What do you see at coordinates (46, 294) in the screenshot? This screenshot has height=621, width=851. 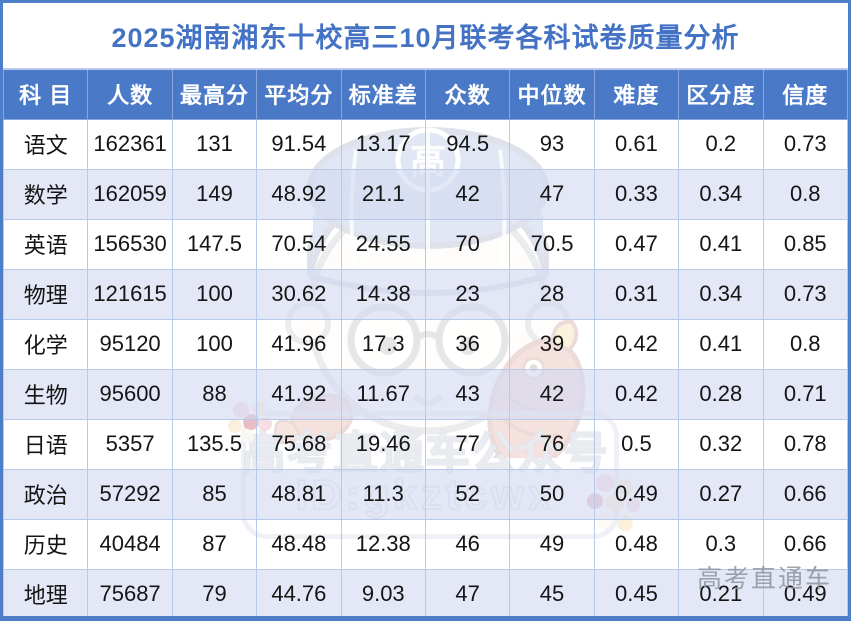 I see `subject-cell: 物理` at bounding box center [46, 294].